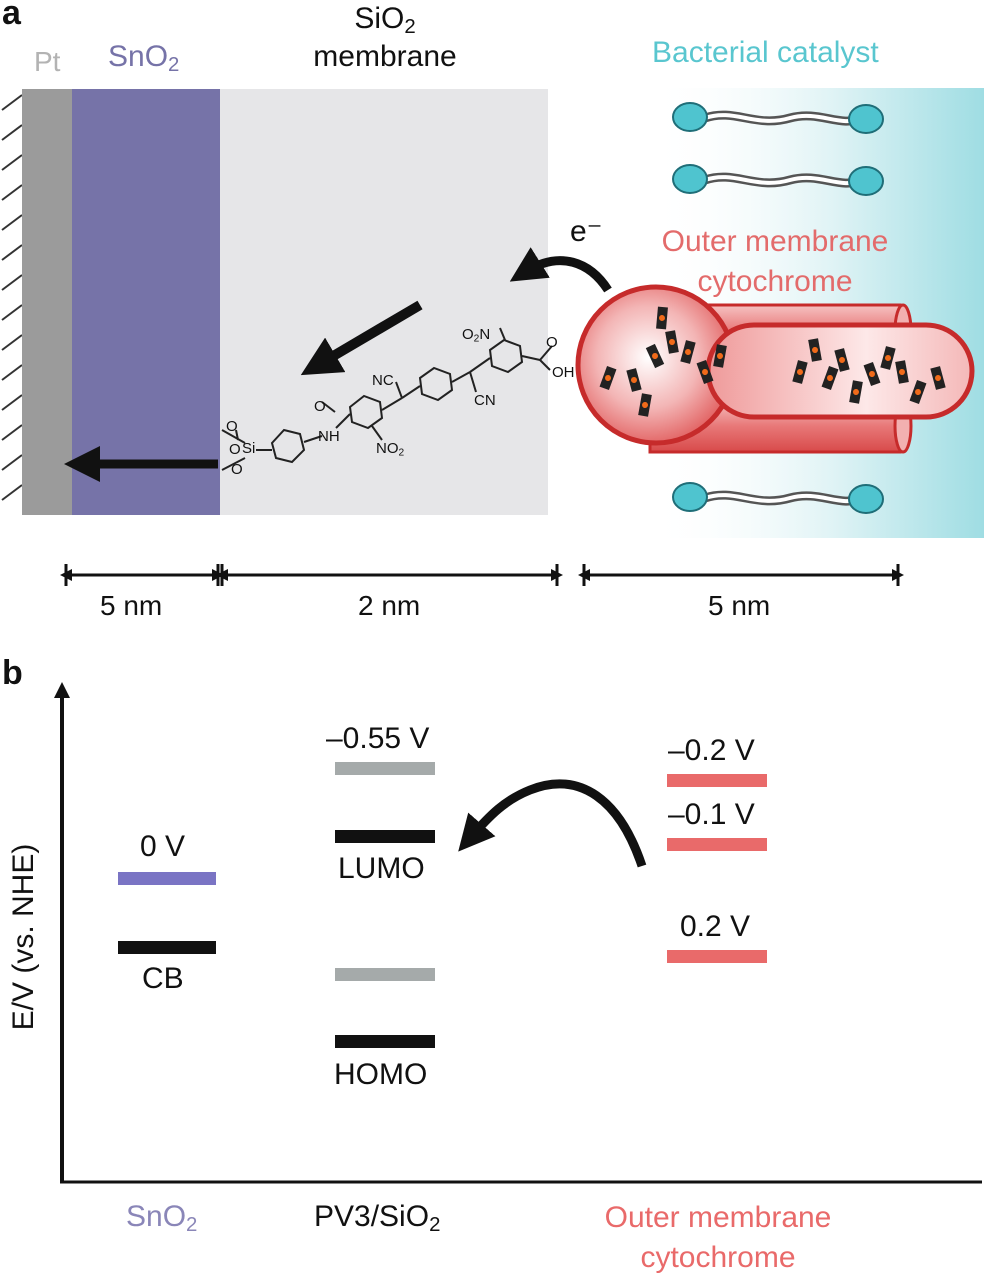 The image size is (984, 1278). I want to click on dimension-label-sno2: 5 nm, so click(131, 605).